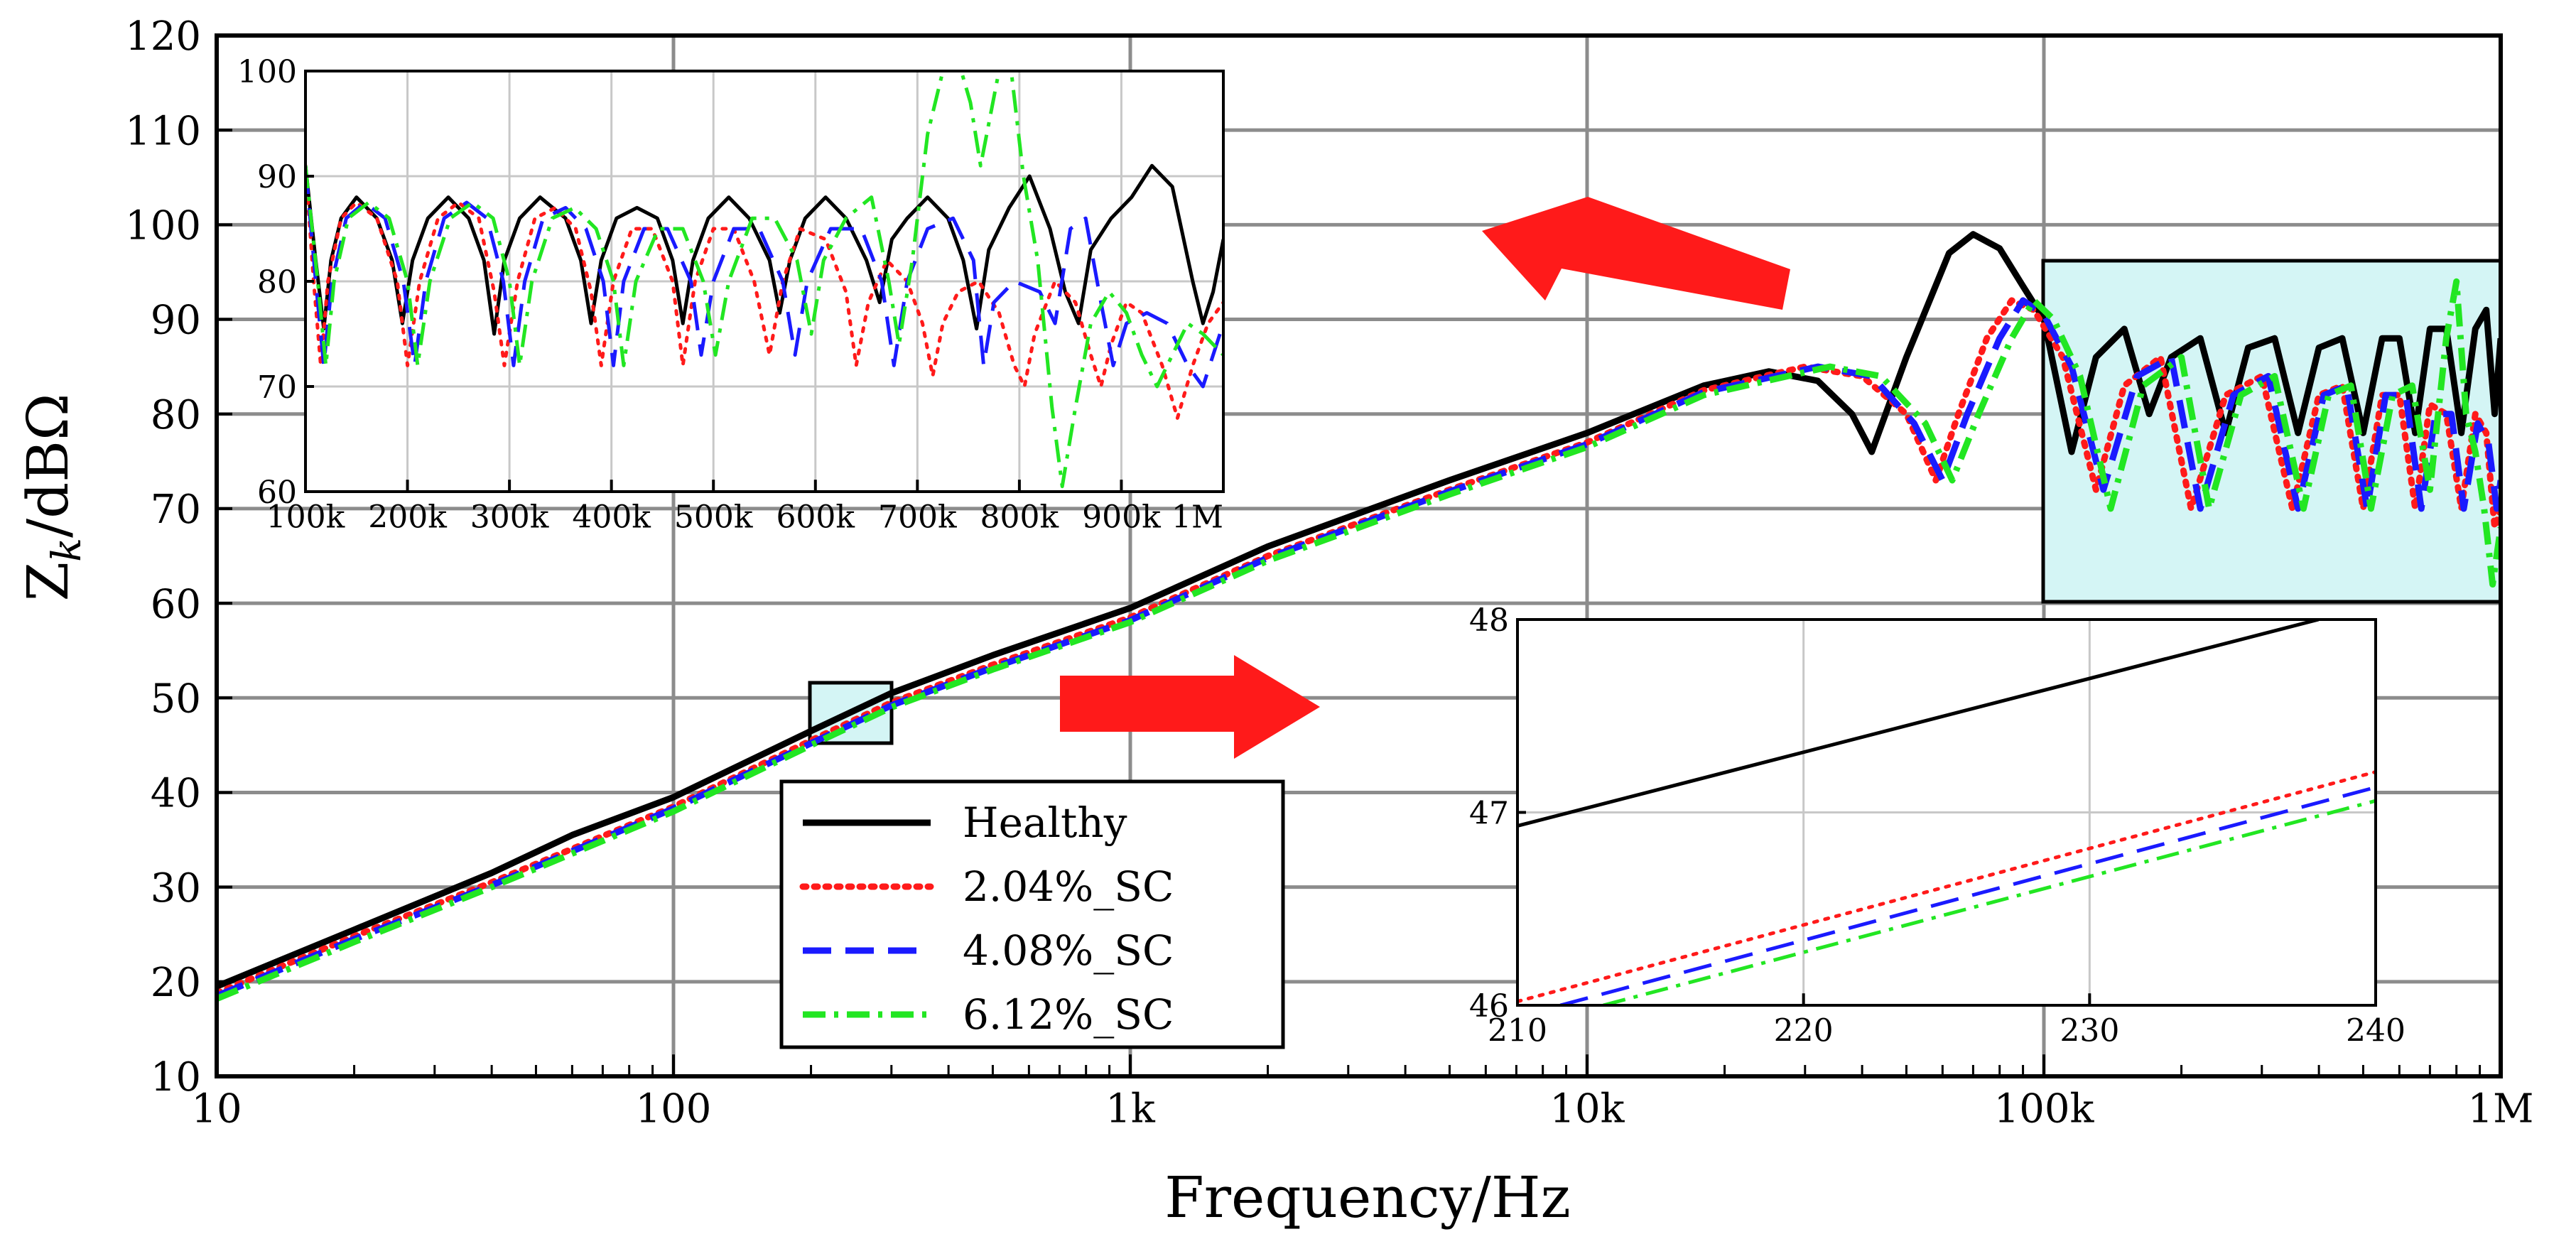 This screenshot has height=1244, width=2576. Describe the element at coordinates (1130, 1109) in the screenshot. I see `x-tick-label: 1k` at that location.